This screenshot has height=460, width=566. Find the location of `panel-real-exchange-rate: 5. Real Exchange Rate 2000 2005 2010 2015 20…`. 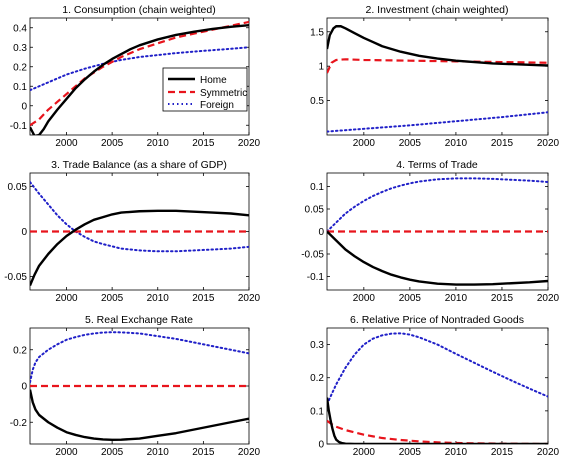

panel-real-exchange-rate: 5. Real Exchange Rate 2000 2005 2010 2015 20… is located at coordinates (135, 386).